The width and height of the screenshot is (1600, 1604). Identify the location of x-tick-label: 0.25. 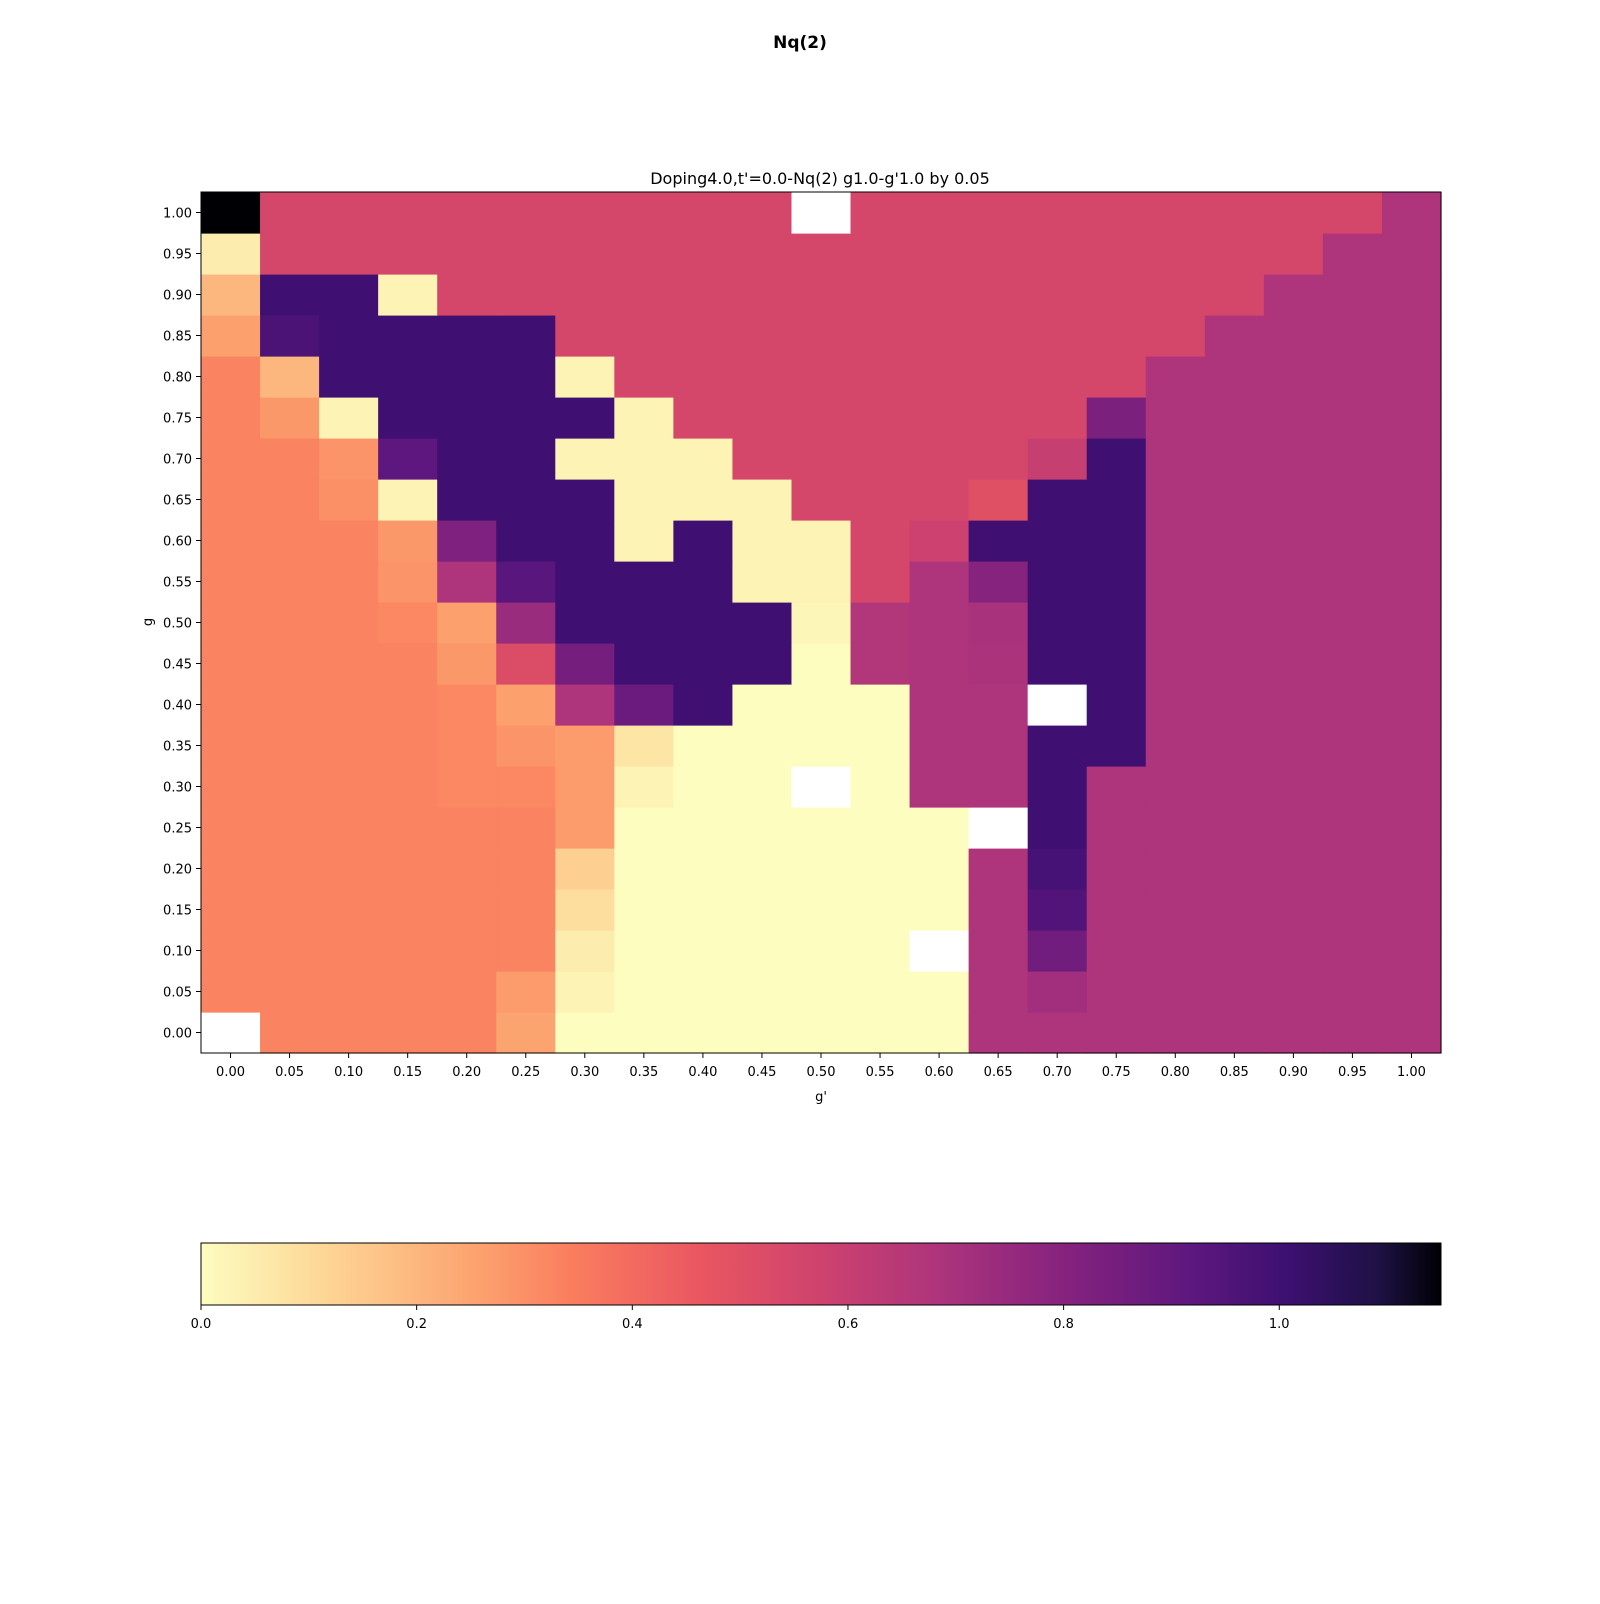
(525, 1072).